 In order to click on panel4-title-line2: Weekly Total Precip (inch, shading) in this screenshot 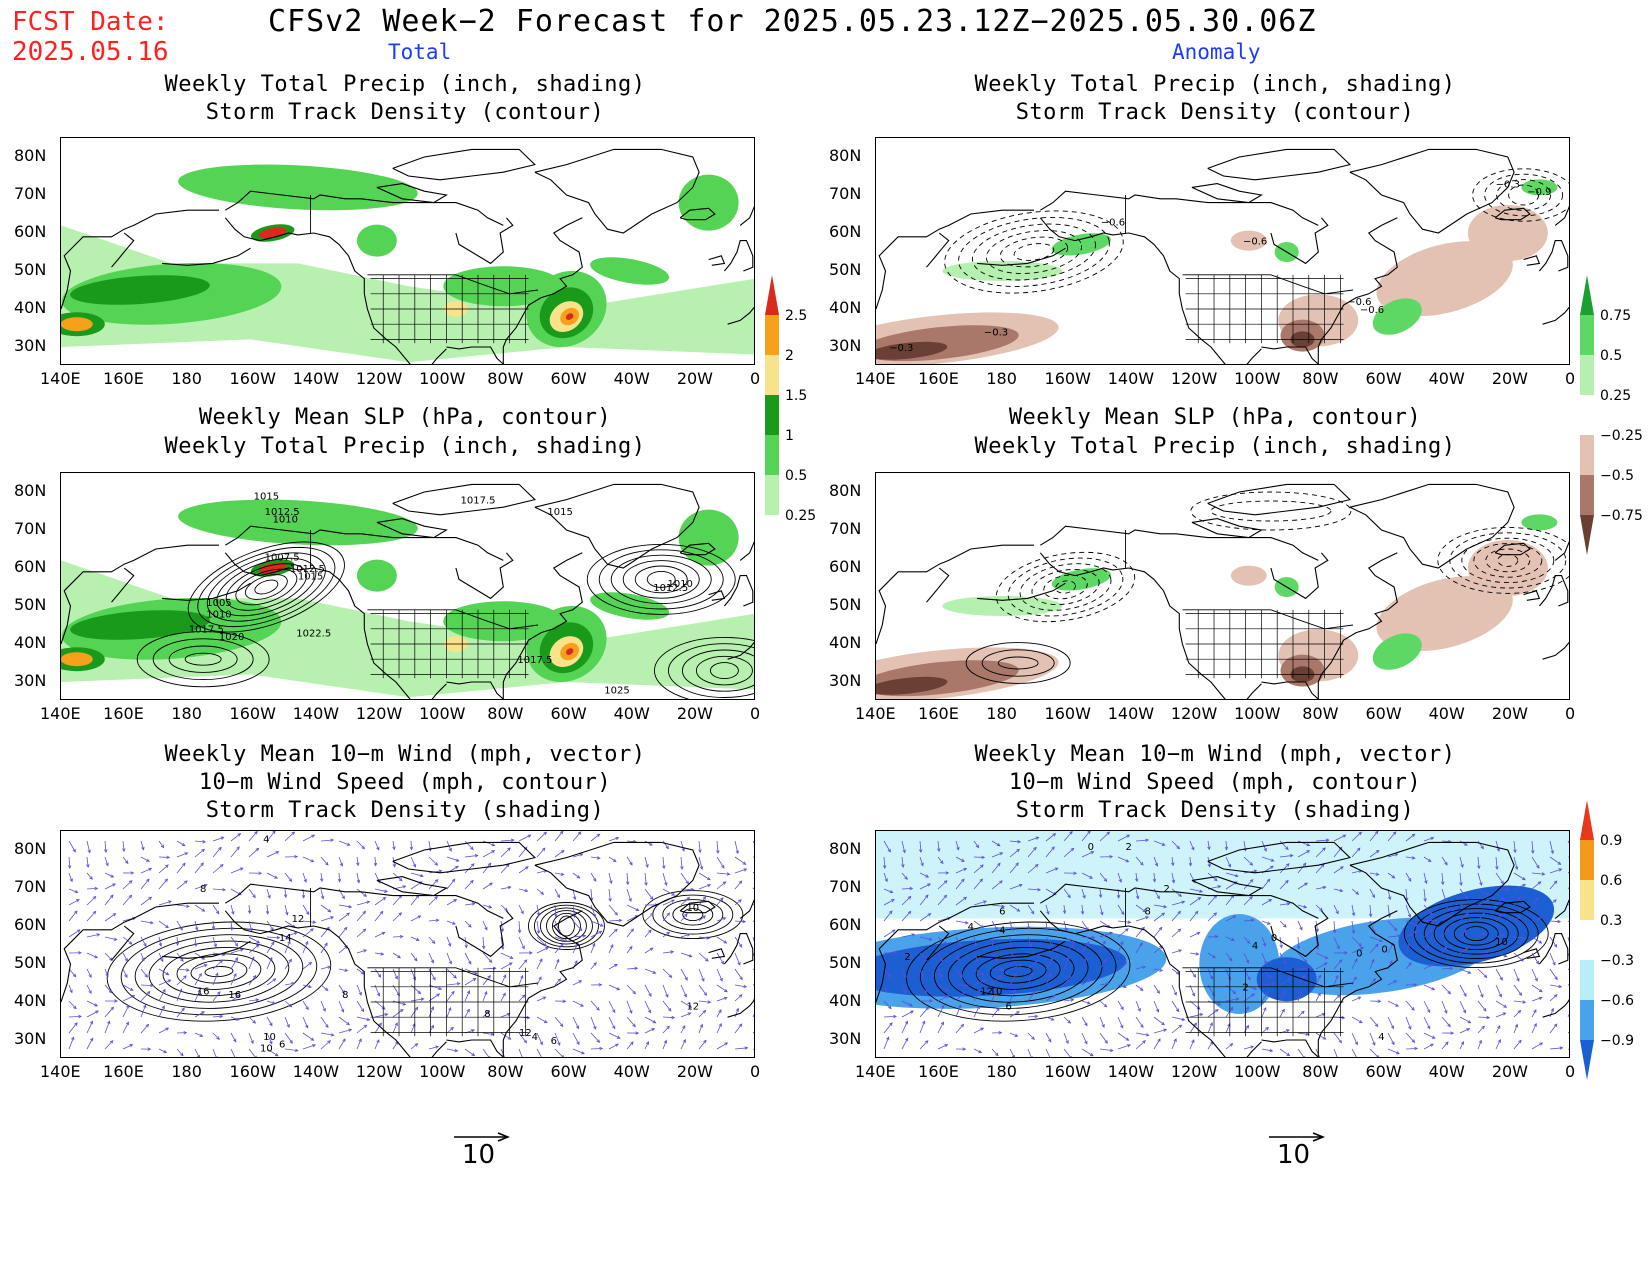, I will do `click(1215, 446)`.